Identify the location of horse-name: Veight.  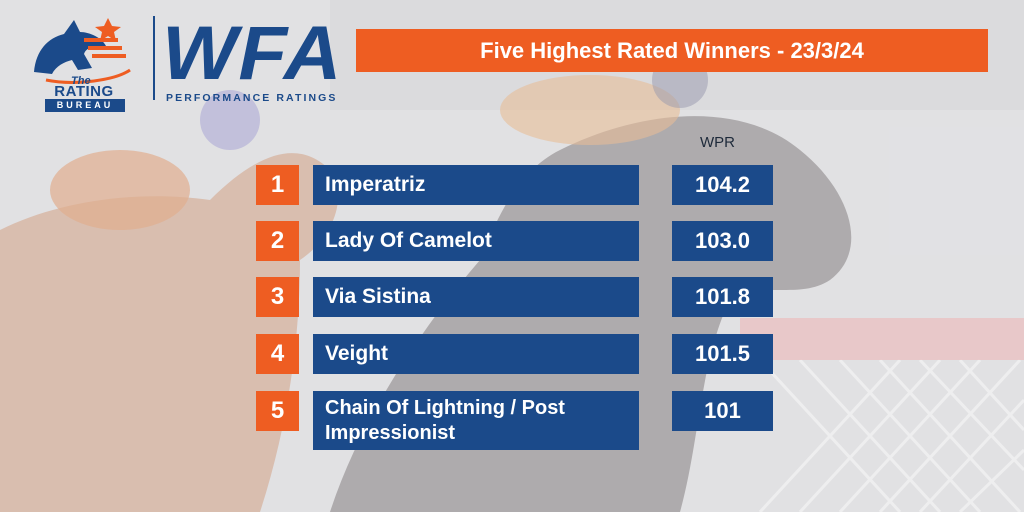
(476, 354).